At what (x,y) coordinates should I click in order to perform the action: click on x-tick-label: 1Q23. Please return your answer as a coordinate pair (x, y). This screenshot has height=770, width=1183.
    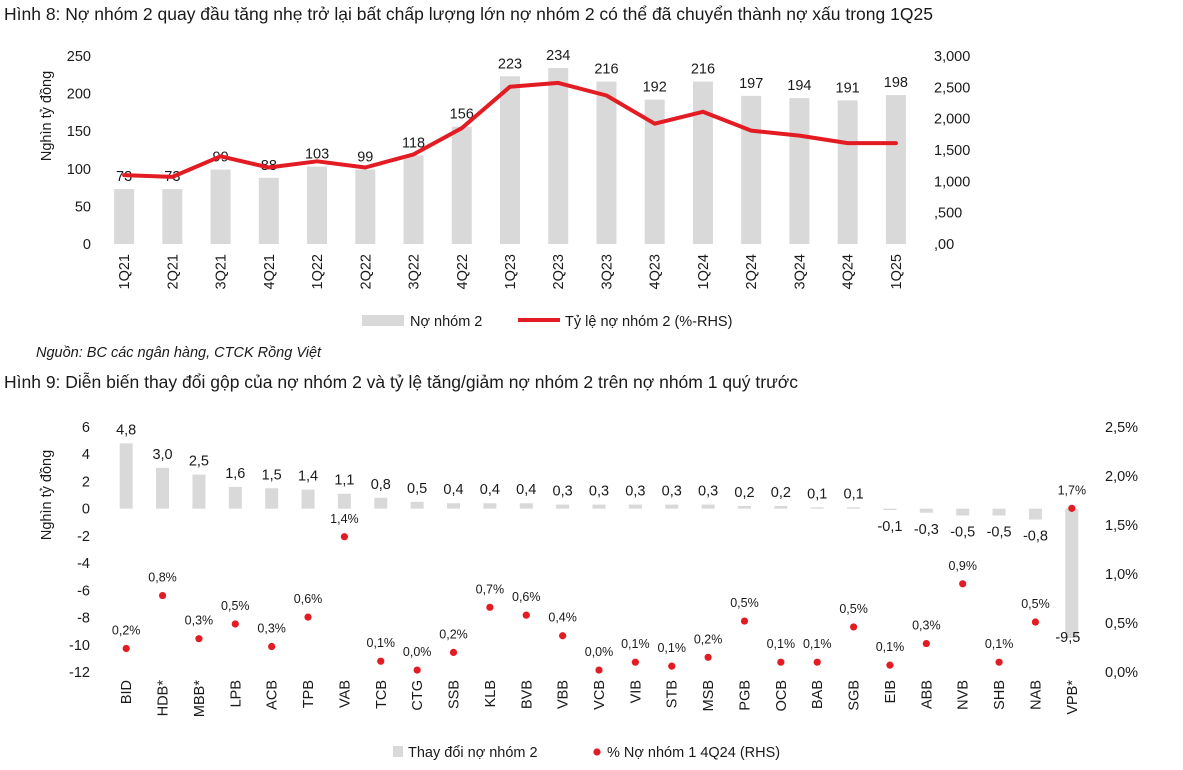
    Looking at the image, I should click on (511, 271).